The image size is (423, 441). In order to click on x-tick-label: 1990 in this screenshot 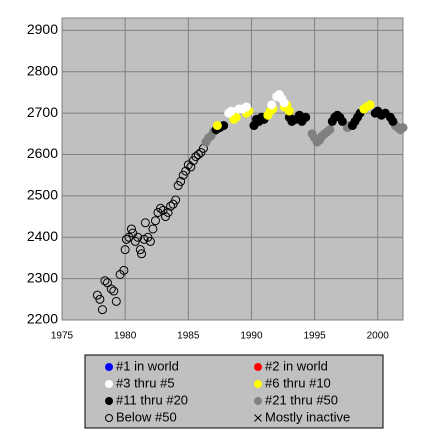, I will do `click(251, 336)`.